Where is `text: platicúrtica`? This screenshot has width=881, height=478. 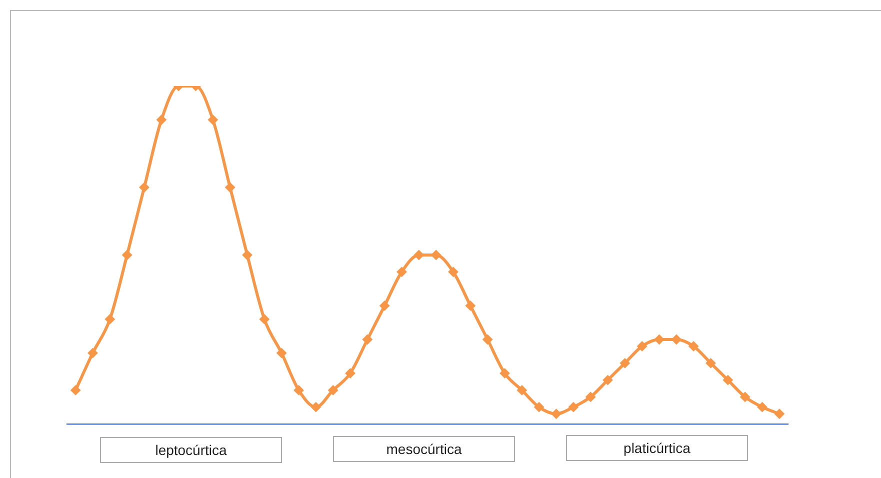 text: platicúrtica is located at coordinates (657, 448).